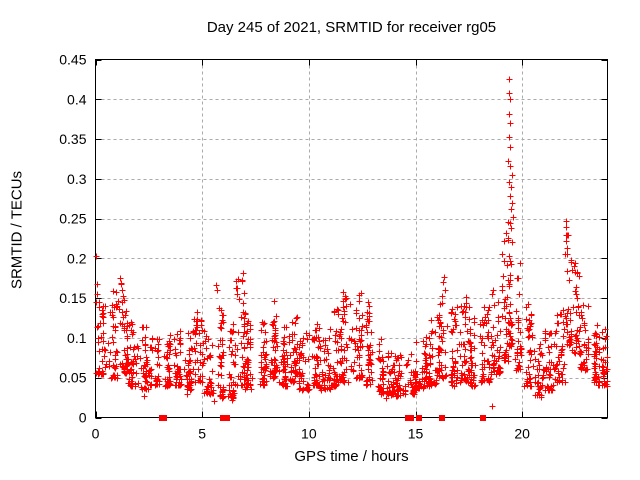  What do you see at coordinates (77, 338) in the screenshot?
I see `y-tick-label: 0.1` at bounding box center [77, 338].